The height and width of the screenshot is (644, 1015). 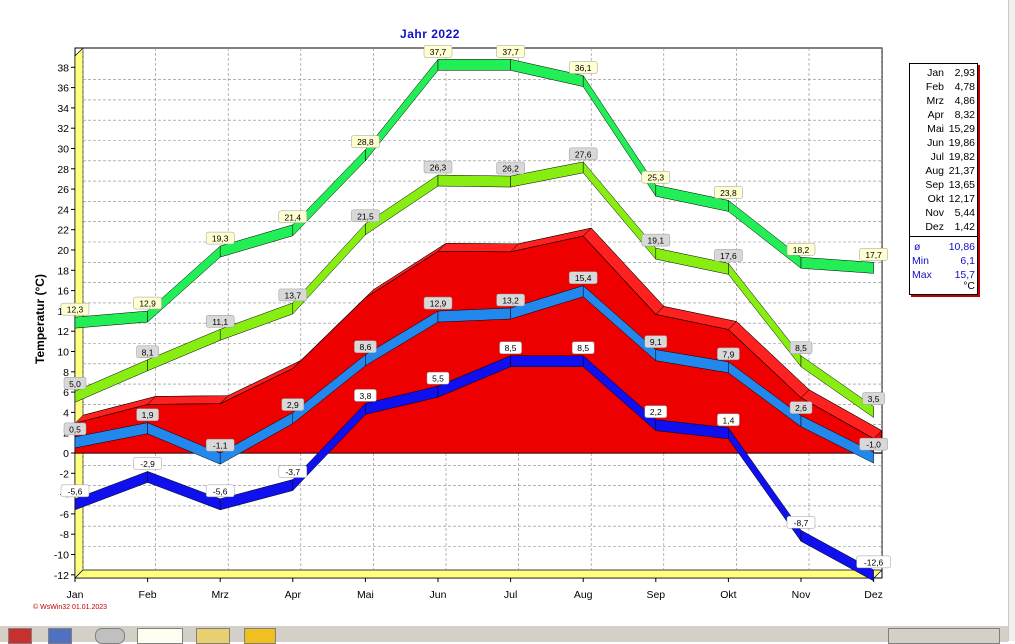 What do you see at coordinates (63, 292) in the screenshot?
I see `y-tick-label: 16` at bounding box center [63, 292].